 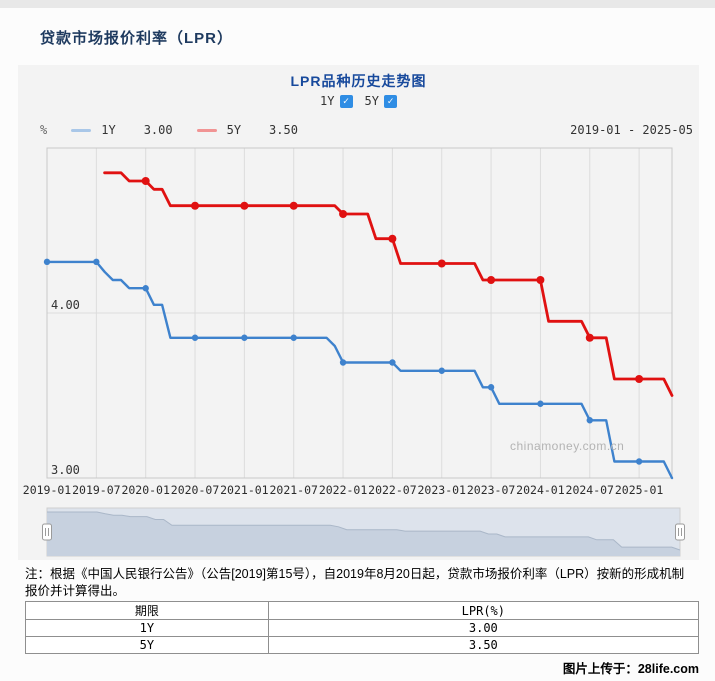 I want to click on svg-text: 2020-01, so click(x=145, y=490).